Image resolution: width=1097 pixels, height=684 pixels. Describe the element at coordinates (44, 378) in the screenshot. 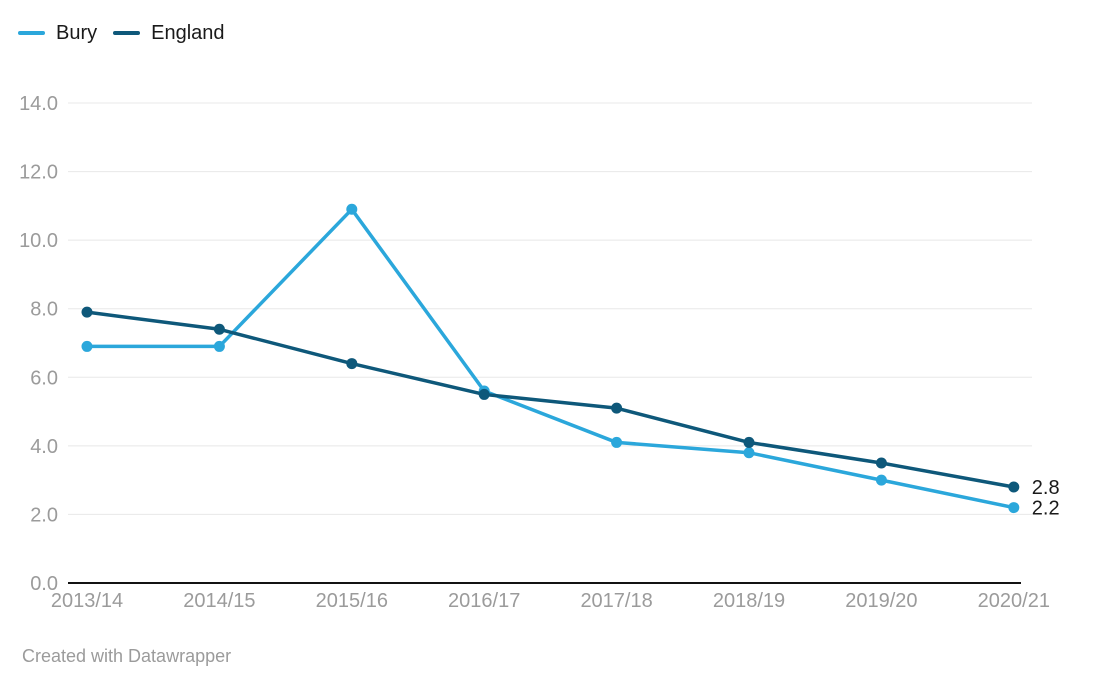

I see `y-tick-label: 6.0` at that location.